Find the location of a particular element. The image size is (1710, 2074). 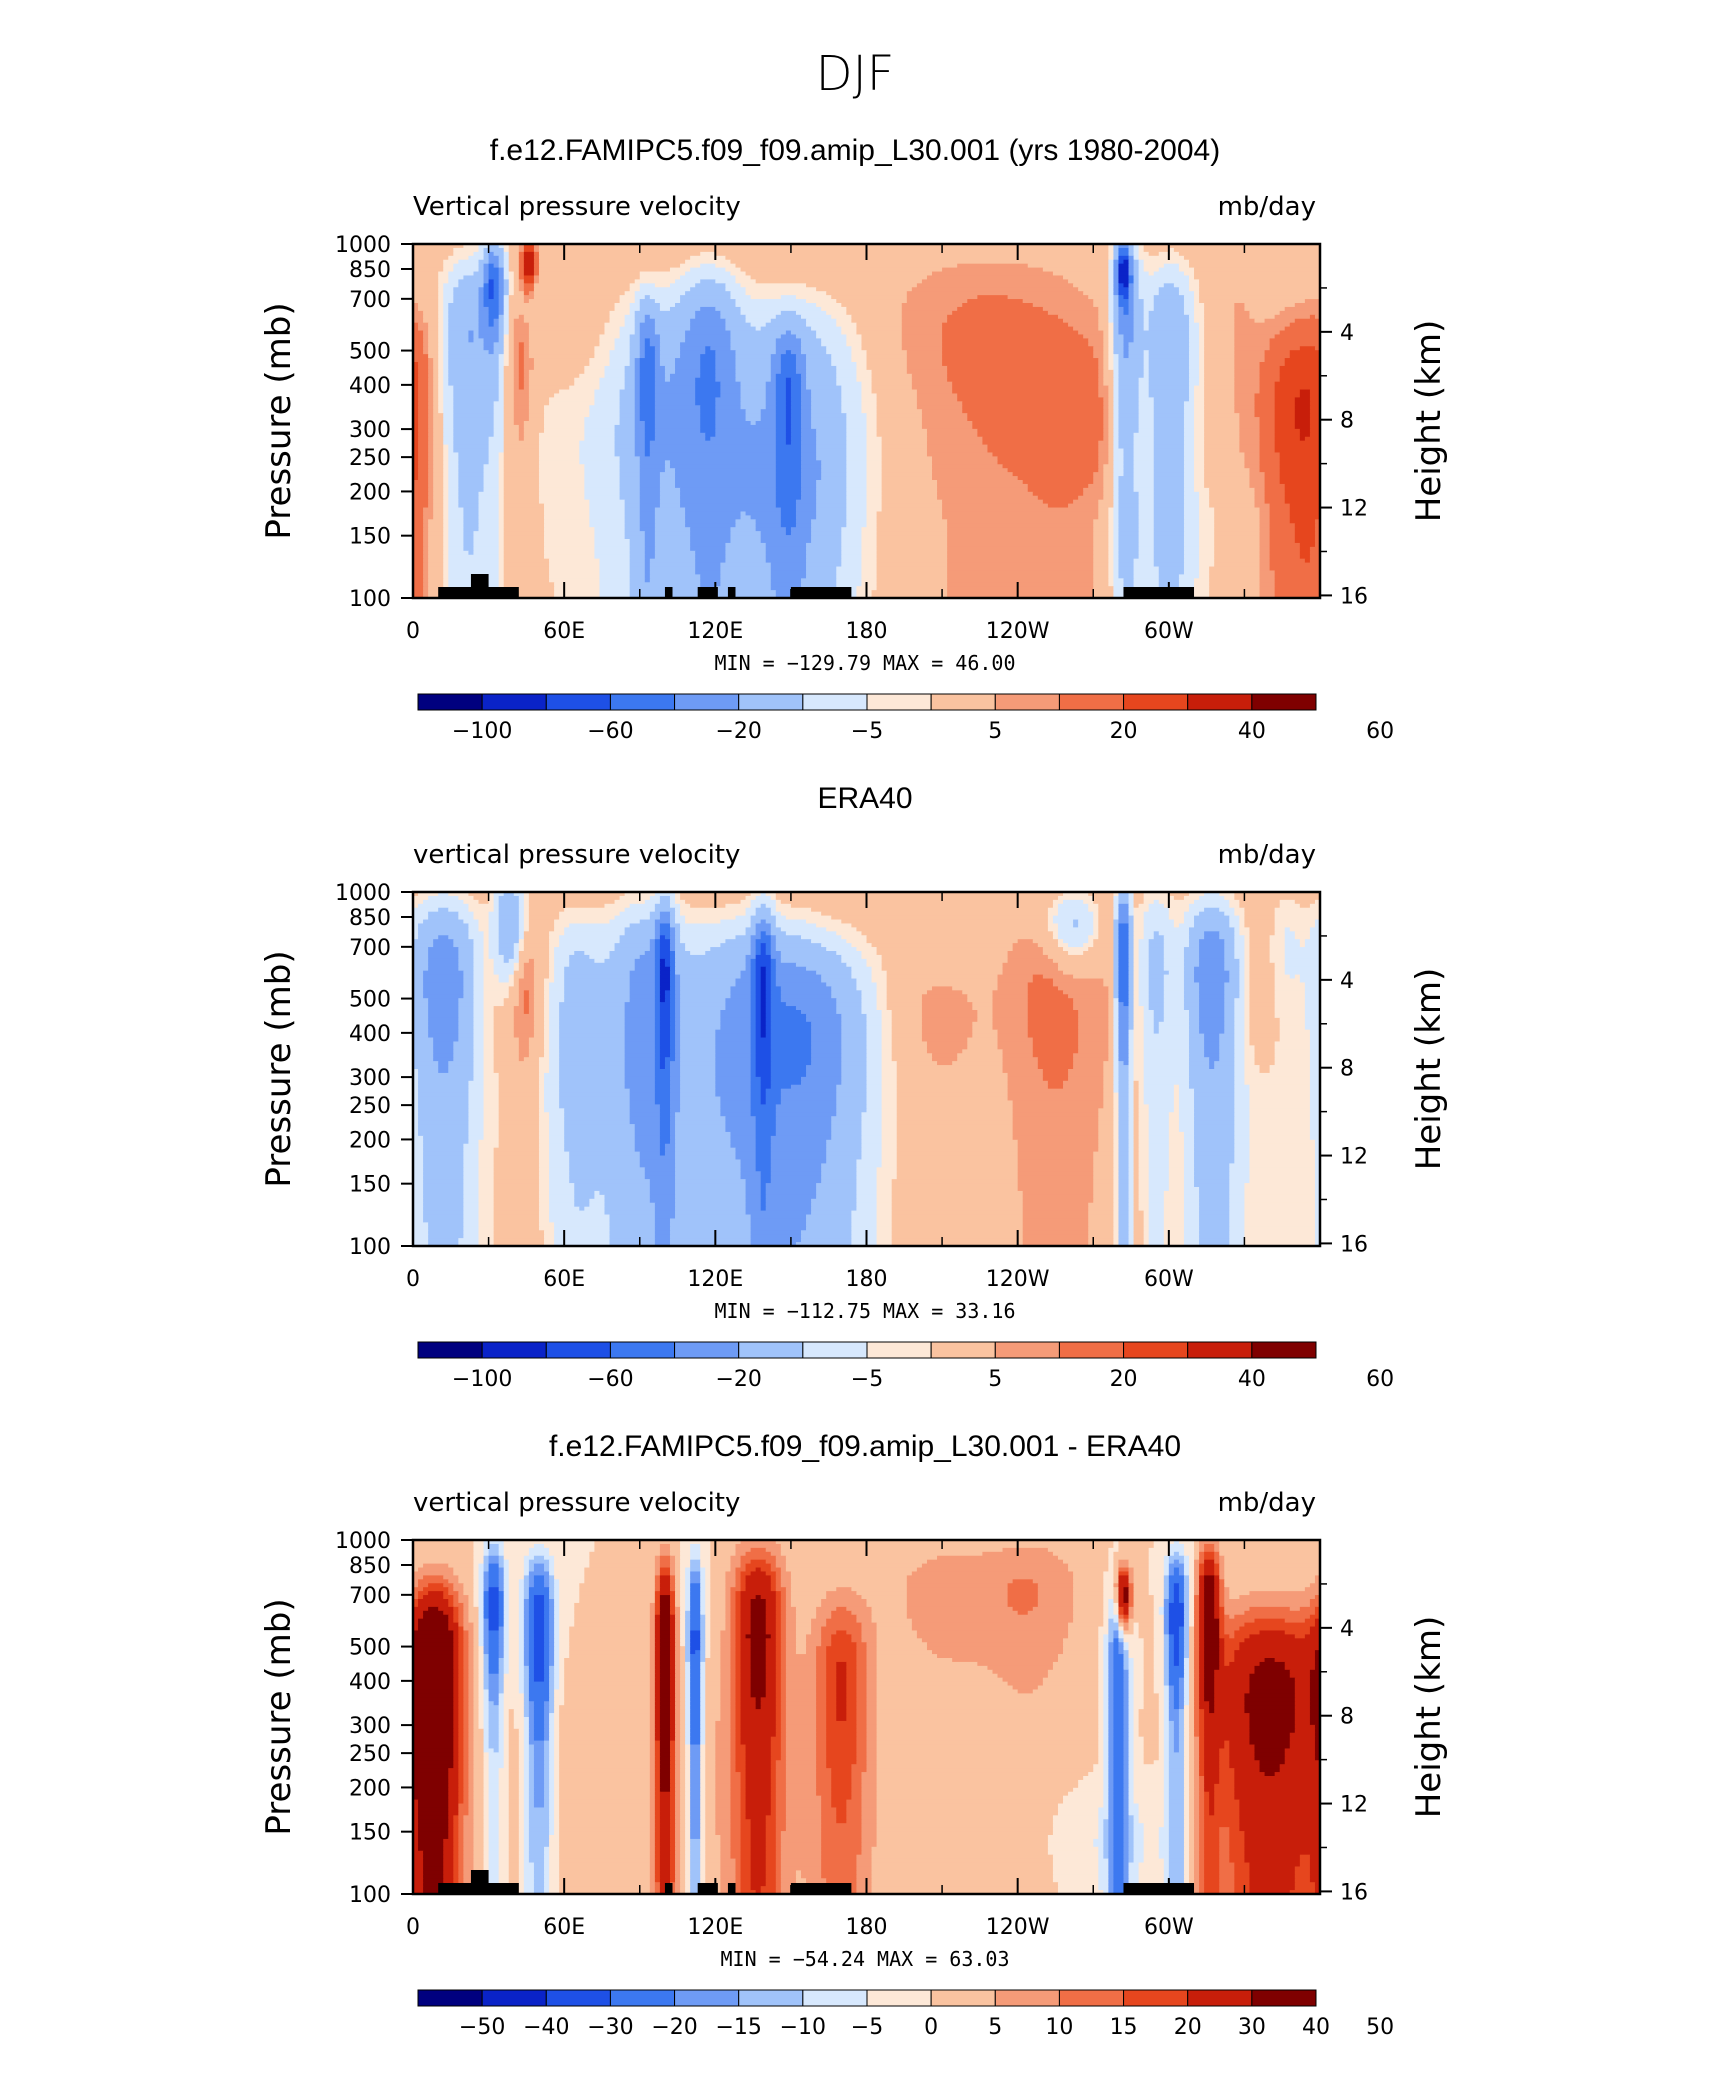

y-axis-label: Pressure (mb) is located at coordinates (279, 420).